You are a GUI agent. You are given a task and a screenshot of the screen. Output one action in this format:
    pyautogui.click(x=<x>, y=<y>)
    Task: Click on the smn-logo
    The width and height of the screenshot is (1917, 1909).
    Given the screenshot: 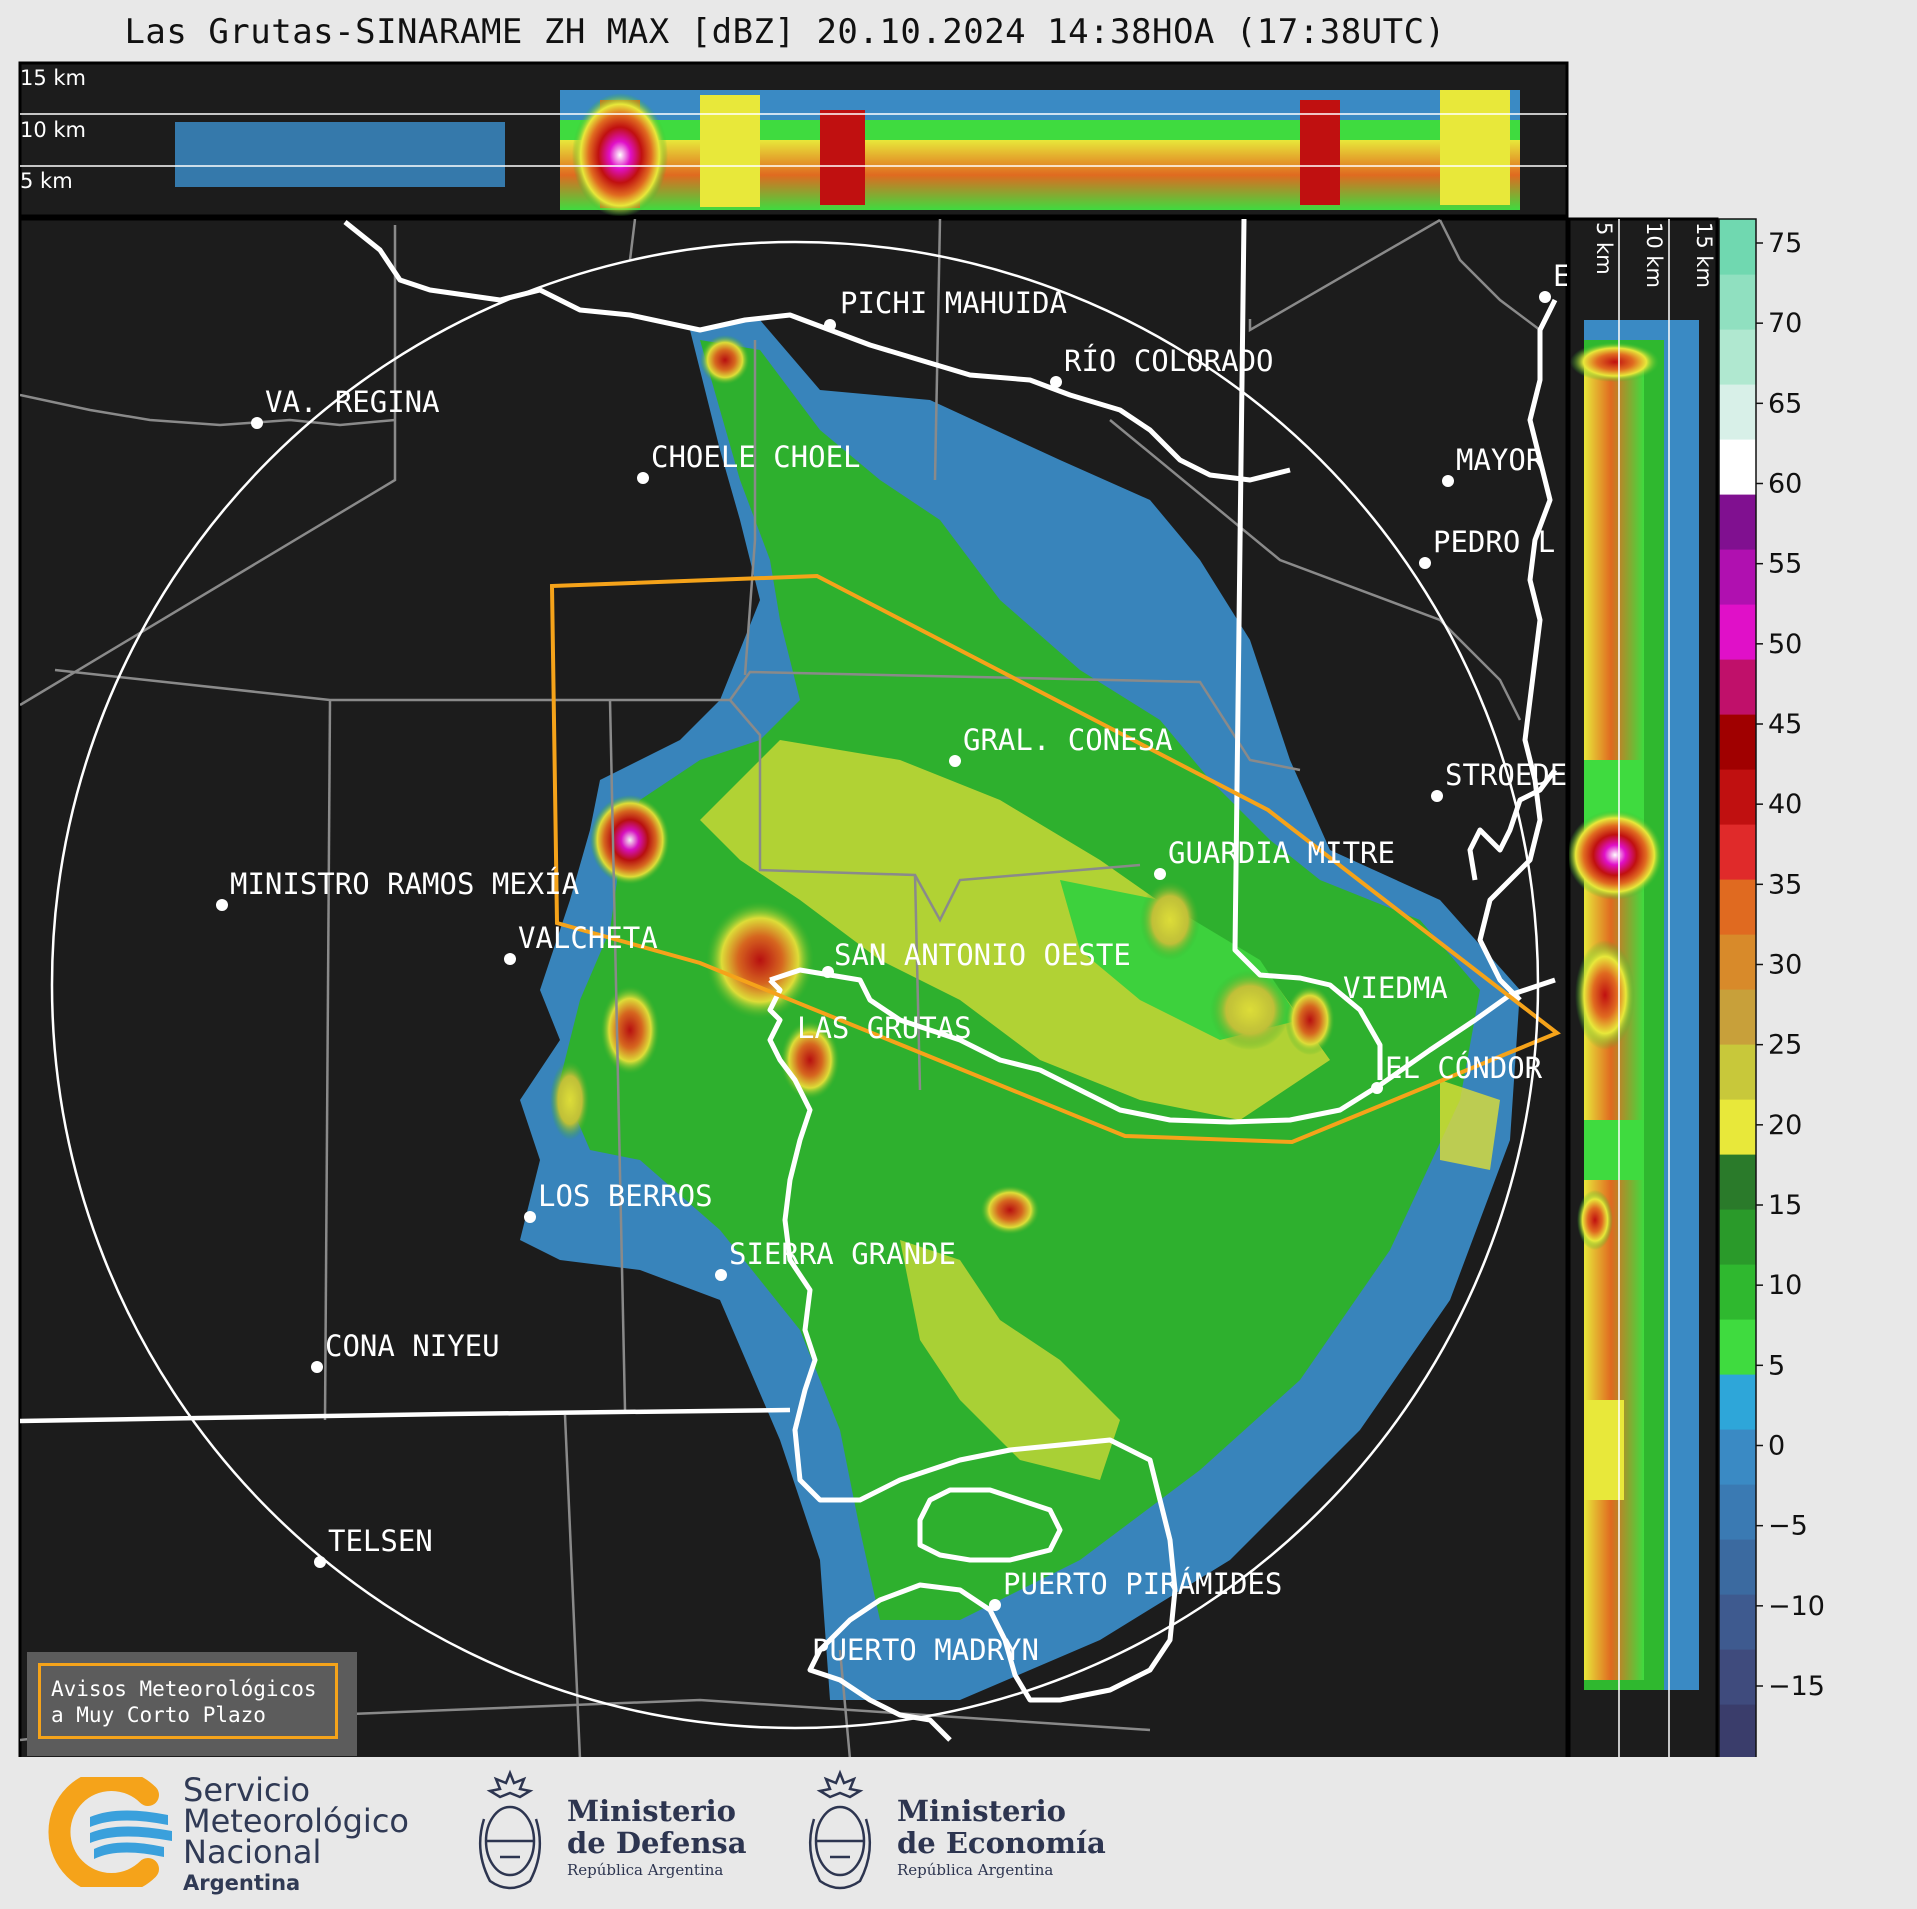 What is the action you would take?
    pyautogui.click(x=113, y=1832)
    